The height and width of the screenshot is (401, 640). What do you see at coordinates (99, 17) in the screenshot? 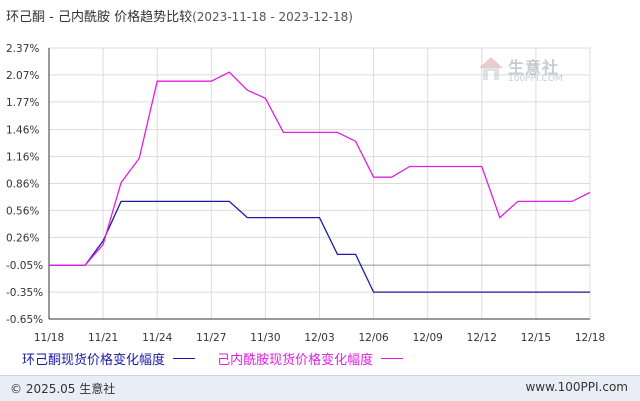
I see `chart-title-text: 环己酮 - 己内酰胺 价格趋势比较` at bounding box center [99, 17].